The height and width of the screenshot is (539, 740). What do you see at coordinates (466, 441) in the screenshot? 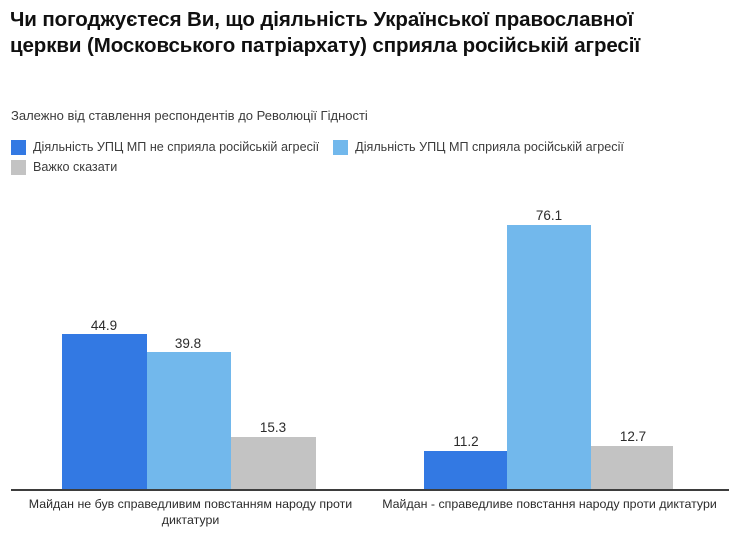
I see `bar-value-g1-s0: 11.2` at bounding box center [466, 441].